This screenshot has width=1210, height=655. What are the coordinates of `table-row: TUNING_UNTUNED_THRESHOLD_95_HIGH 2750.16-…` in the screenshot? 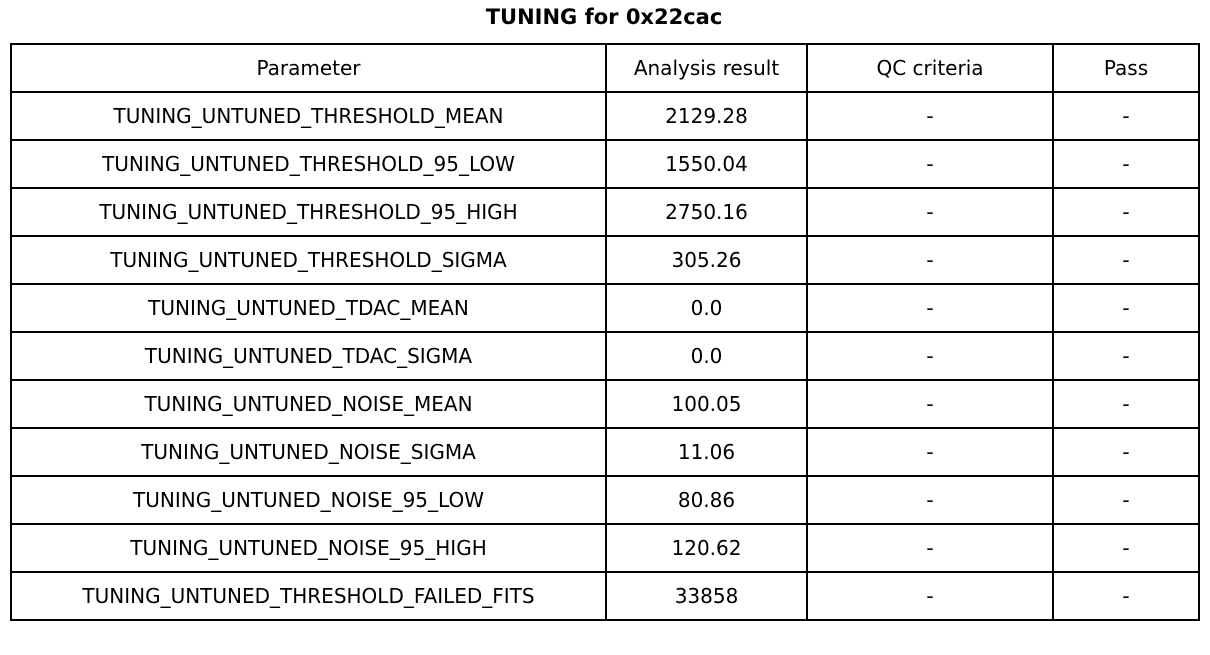 It's located at (605, 212).